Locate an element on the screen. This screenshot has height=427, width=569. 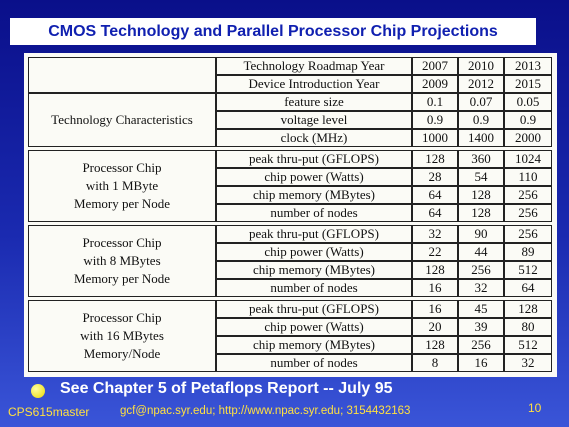
value-cell: 1024 is located at coordinates (528, 159).